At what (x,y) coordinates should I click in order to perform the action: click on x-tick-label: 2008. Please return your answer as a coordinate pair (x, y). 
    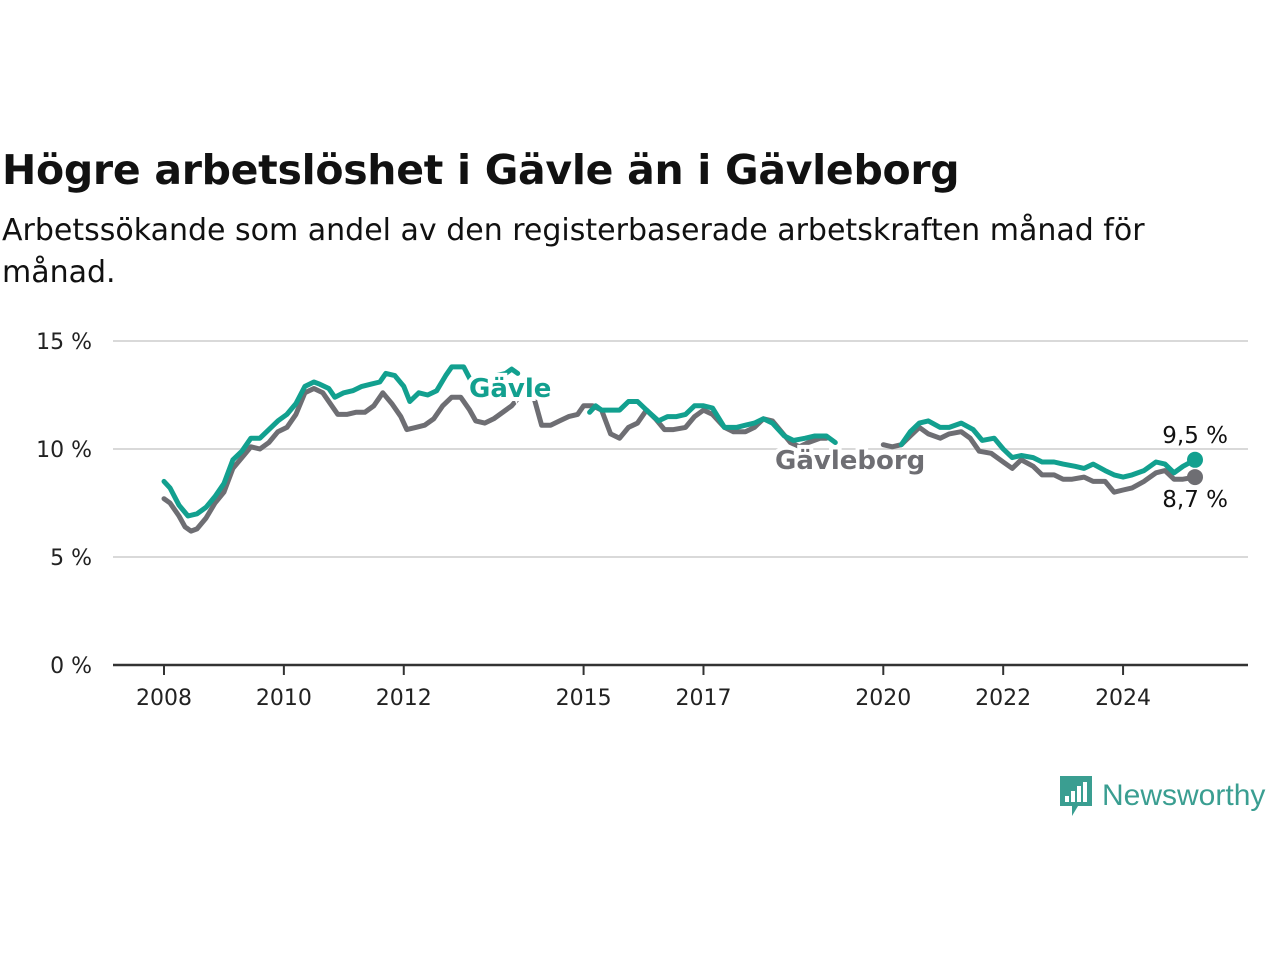
    Looking at the image, I should click on (164, 698).